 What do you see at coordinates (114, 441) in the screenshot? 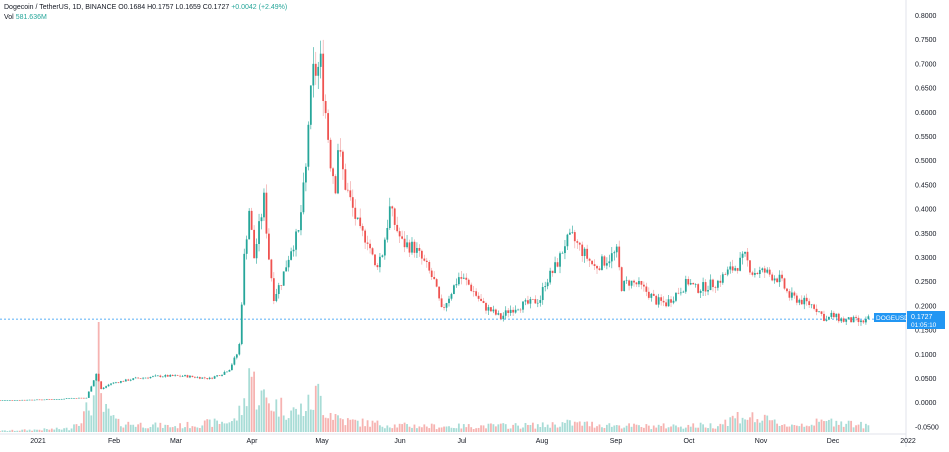
I see `x-tick-label: Feb` at bounding box center [114, 441].